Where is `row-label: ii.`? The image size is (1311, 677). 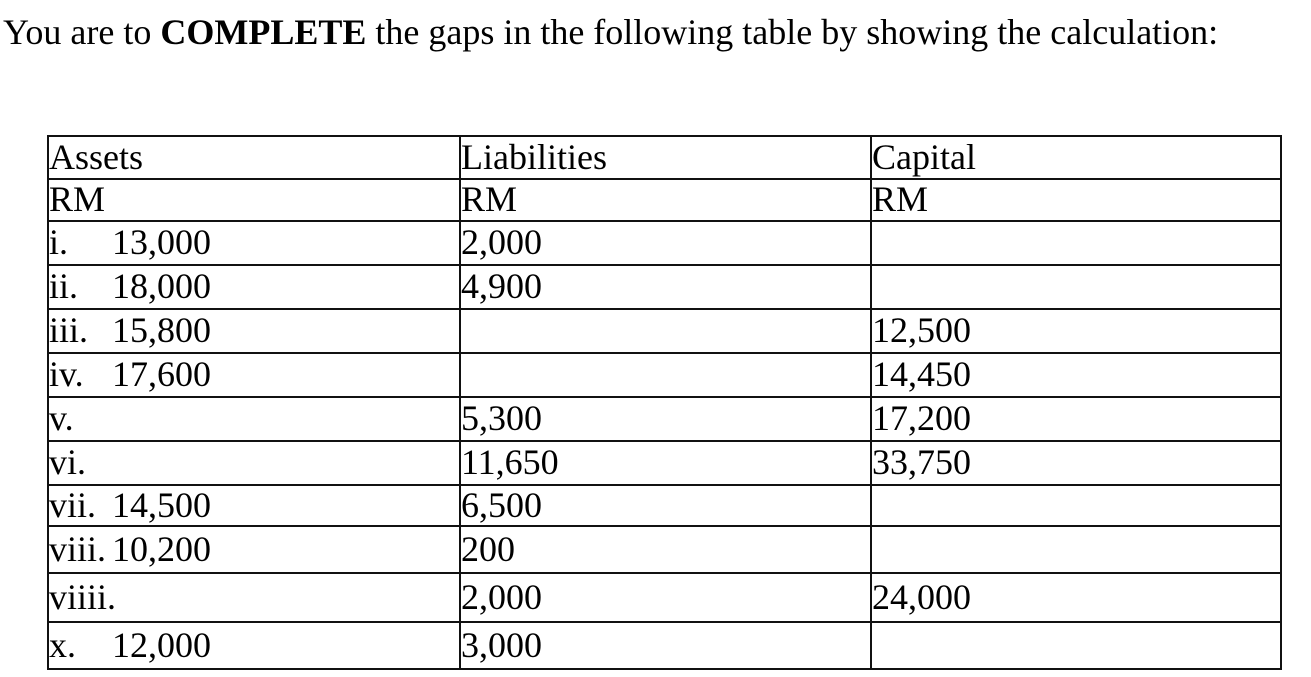
row-label: ii. is located at coordinates (64, 285).